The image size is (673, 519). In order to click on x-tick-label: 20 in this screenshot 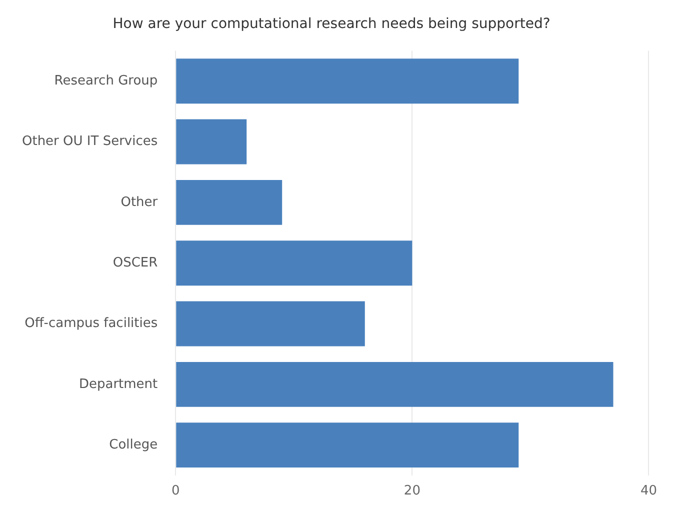, I will do `click(412, 491)`.